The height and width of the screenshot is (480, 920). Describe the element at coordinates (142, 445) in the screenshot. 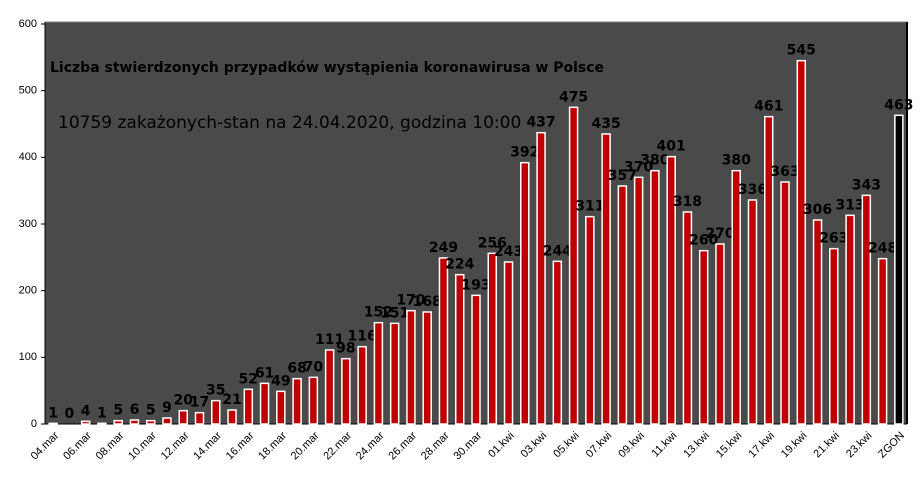

I see `x-tick-label: 10.mar` at that location.